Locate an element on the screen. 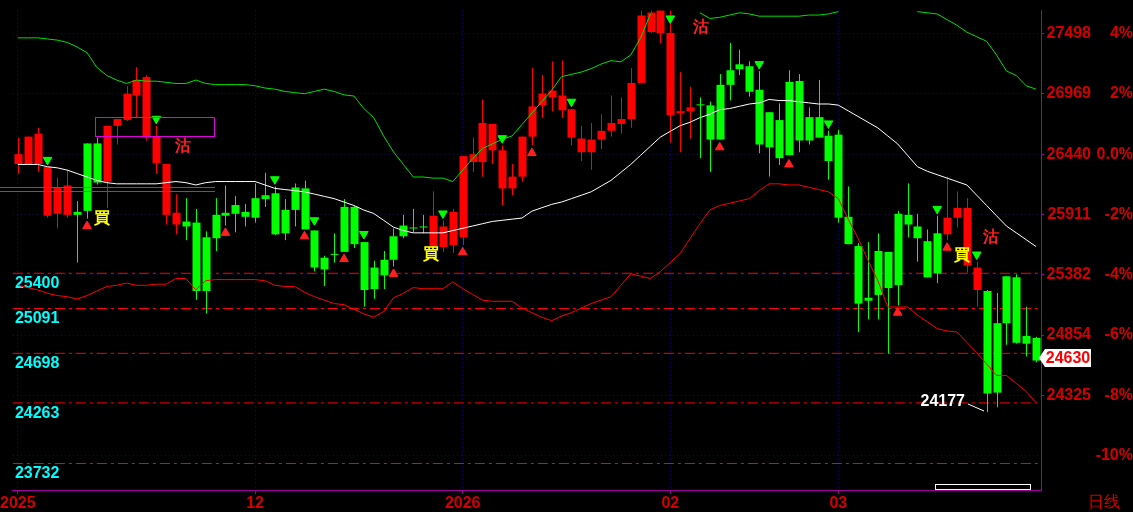  y-tick-label: 26969 is located at coordinates (1069, 93).